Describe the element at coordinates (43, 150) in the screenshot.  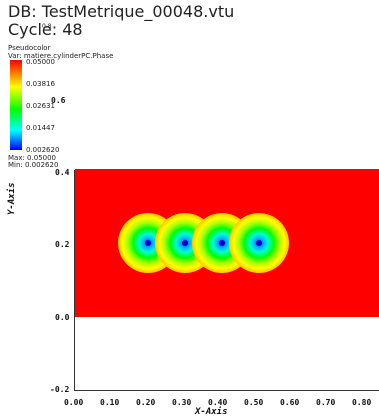
I see `legend-value-4: 0.002620` at that location.